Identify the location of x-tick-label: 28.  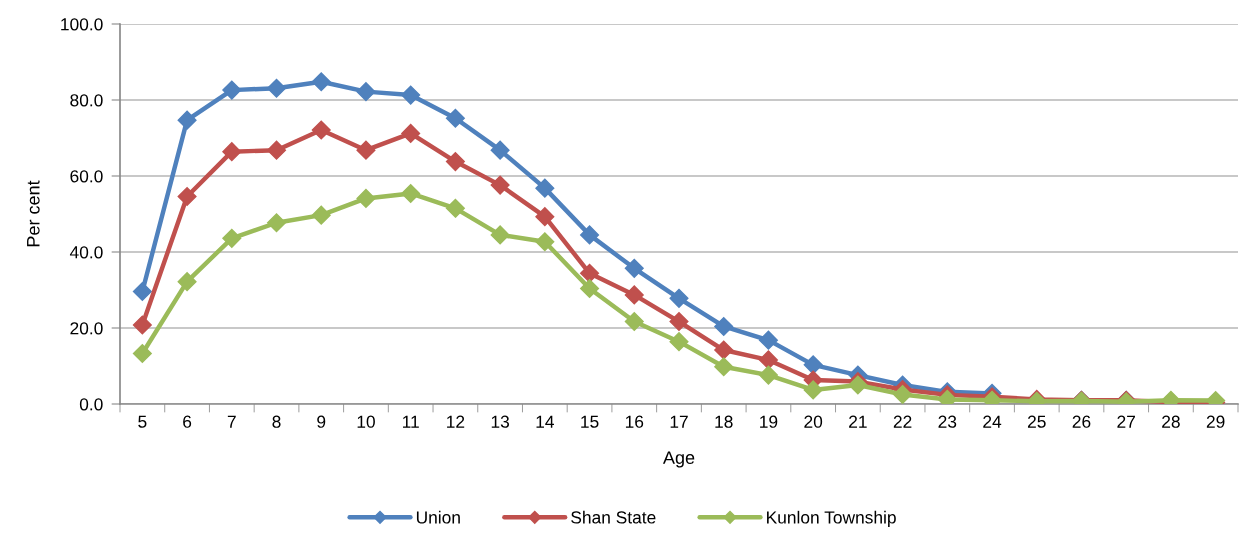
(1171, 421).